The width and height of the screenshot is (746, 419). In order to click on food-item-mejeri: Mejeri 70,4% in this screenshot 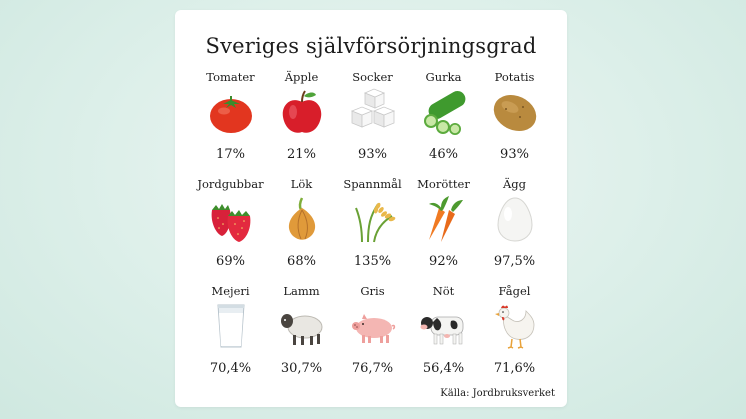, I will do `click(230, 337)`.